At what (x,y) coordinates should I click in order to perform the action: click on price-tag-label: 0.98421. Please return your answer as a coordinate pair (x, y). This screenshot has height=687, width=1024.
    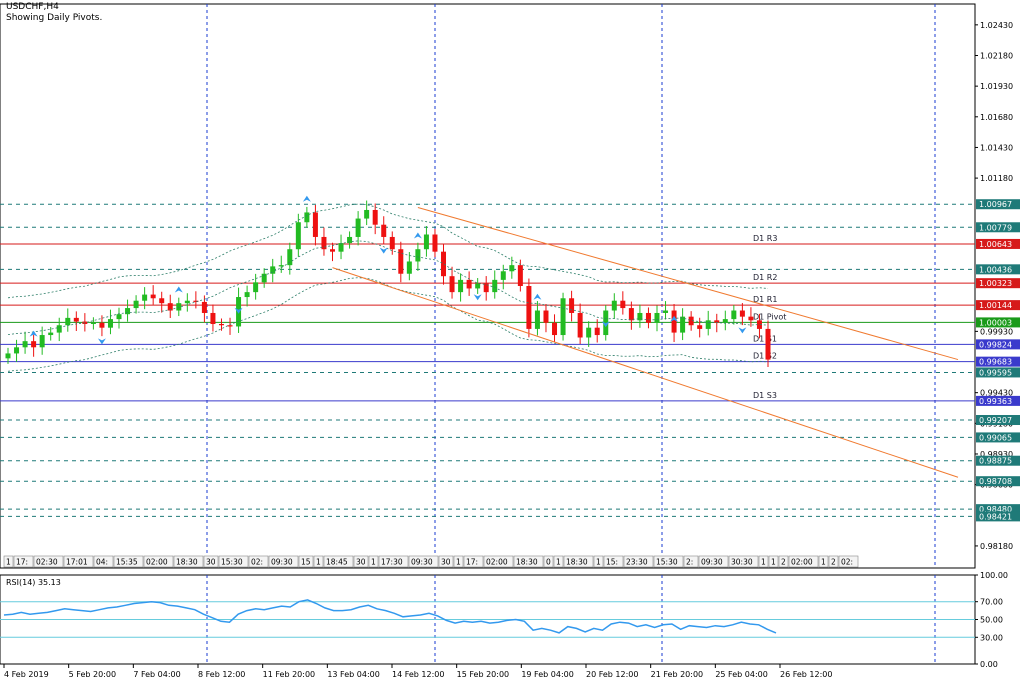
    Looking at the image, I should click on (995, 516).